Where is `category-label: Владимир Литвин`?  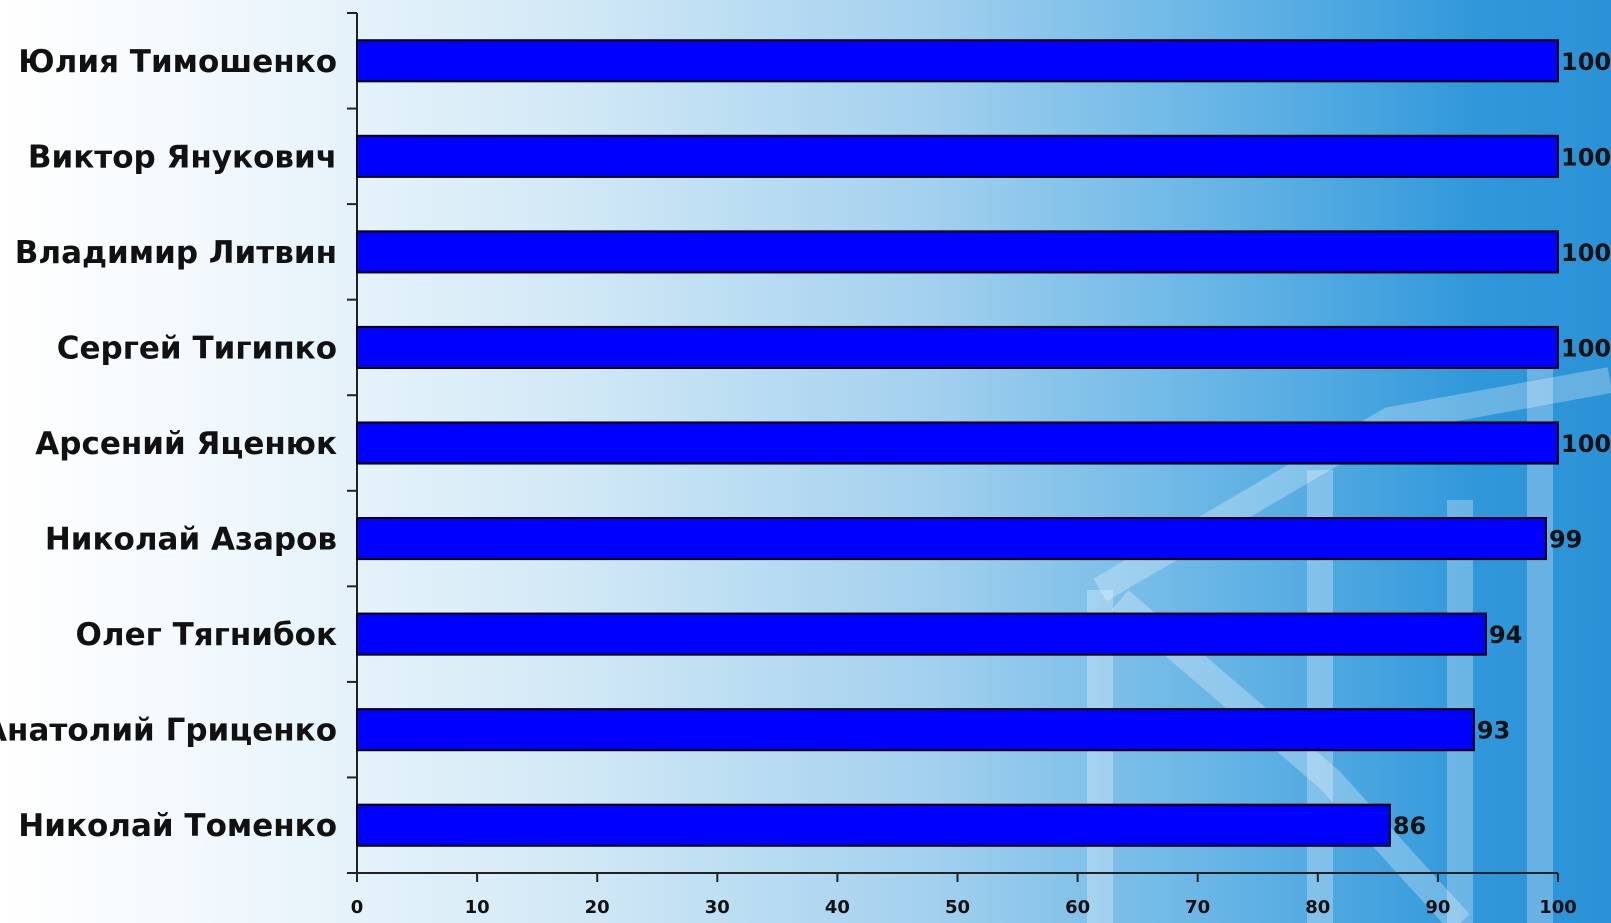 category-label: Владимир Литвин is located at coordinates (176, 253).